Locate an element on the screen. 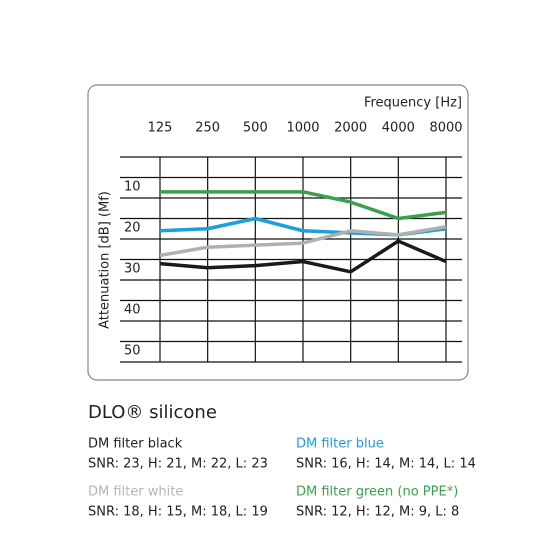 This screenshot has width=560, height=560. x-tick-label: 250 is located at coordinates (207, 128).